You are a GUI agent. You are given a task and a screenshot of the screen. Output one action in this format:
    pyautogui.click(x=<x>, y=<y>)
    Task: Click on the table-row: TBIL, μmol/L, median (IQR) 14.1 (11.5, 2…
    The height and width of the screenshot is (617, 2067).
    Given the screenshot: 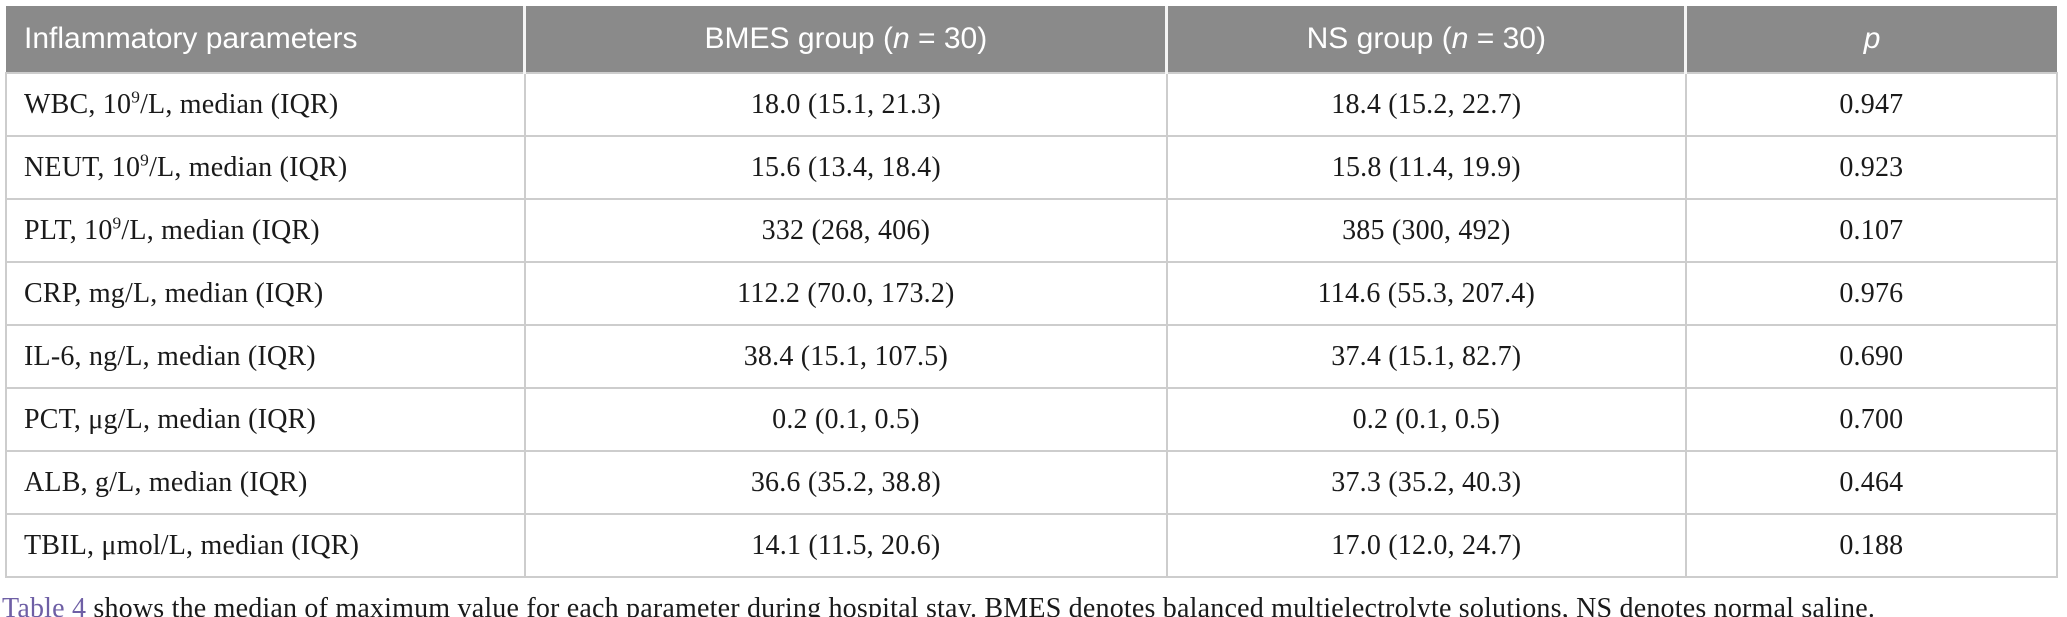 What is the action you would take?
    pyautogui.click(x=1032, y=545)
    